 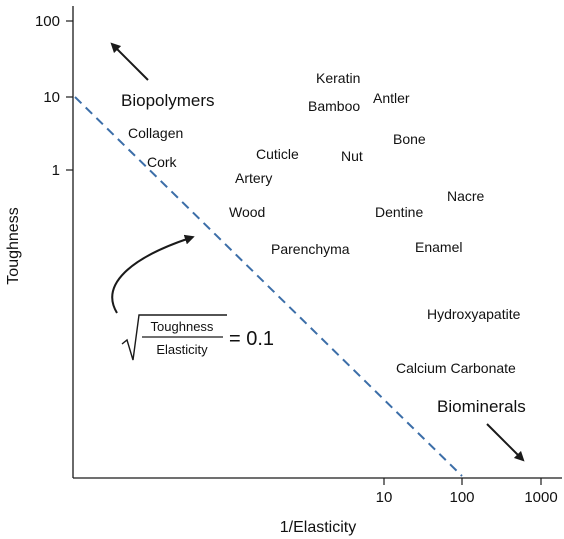 What do you see at coordinates (277, 154) in the screenshot?
I see `material-label: Cuticle` at bounding box center [277, 154].